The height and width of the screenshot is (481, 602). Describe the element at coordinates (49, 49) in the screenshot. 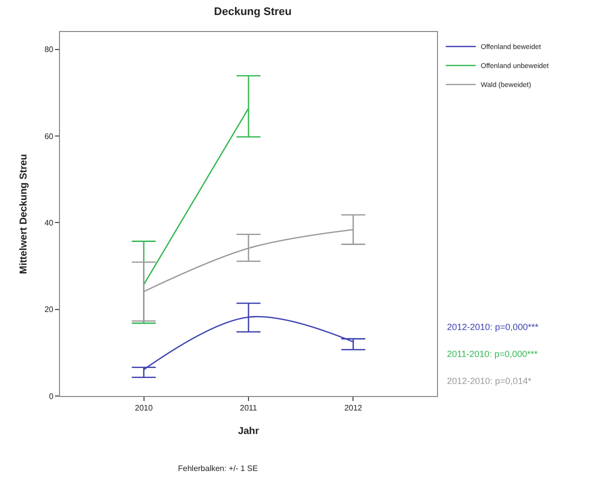

I see `y-tick-label: 80` at that location.